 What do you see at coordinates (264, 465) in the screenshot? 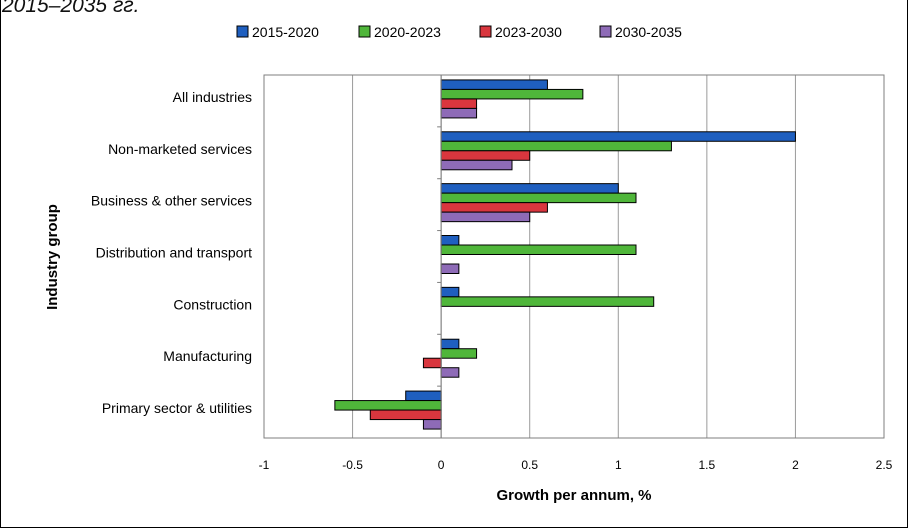
I see `x-tick-label: -1` at bounding box center [264, 465].